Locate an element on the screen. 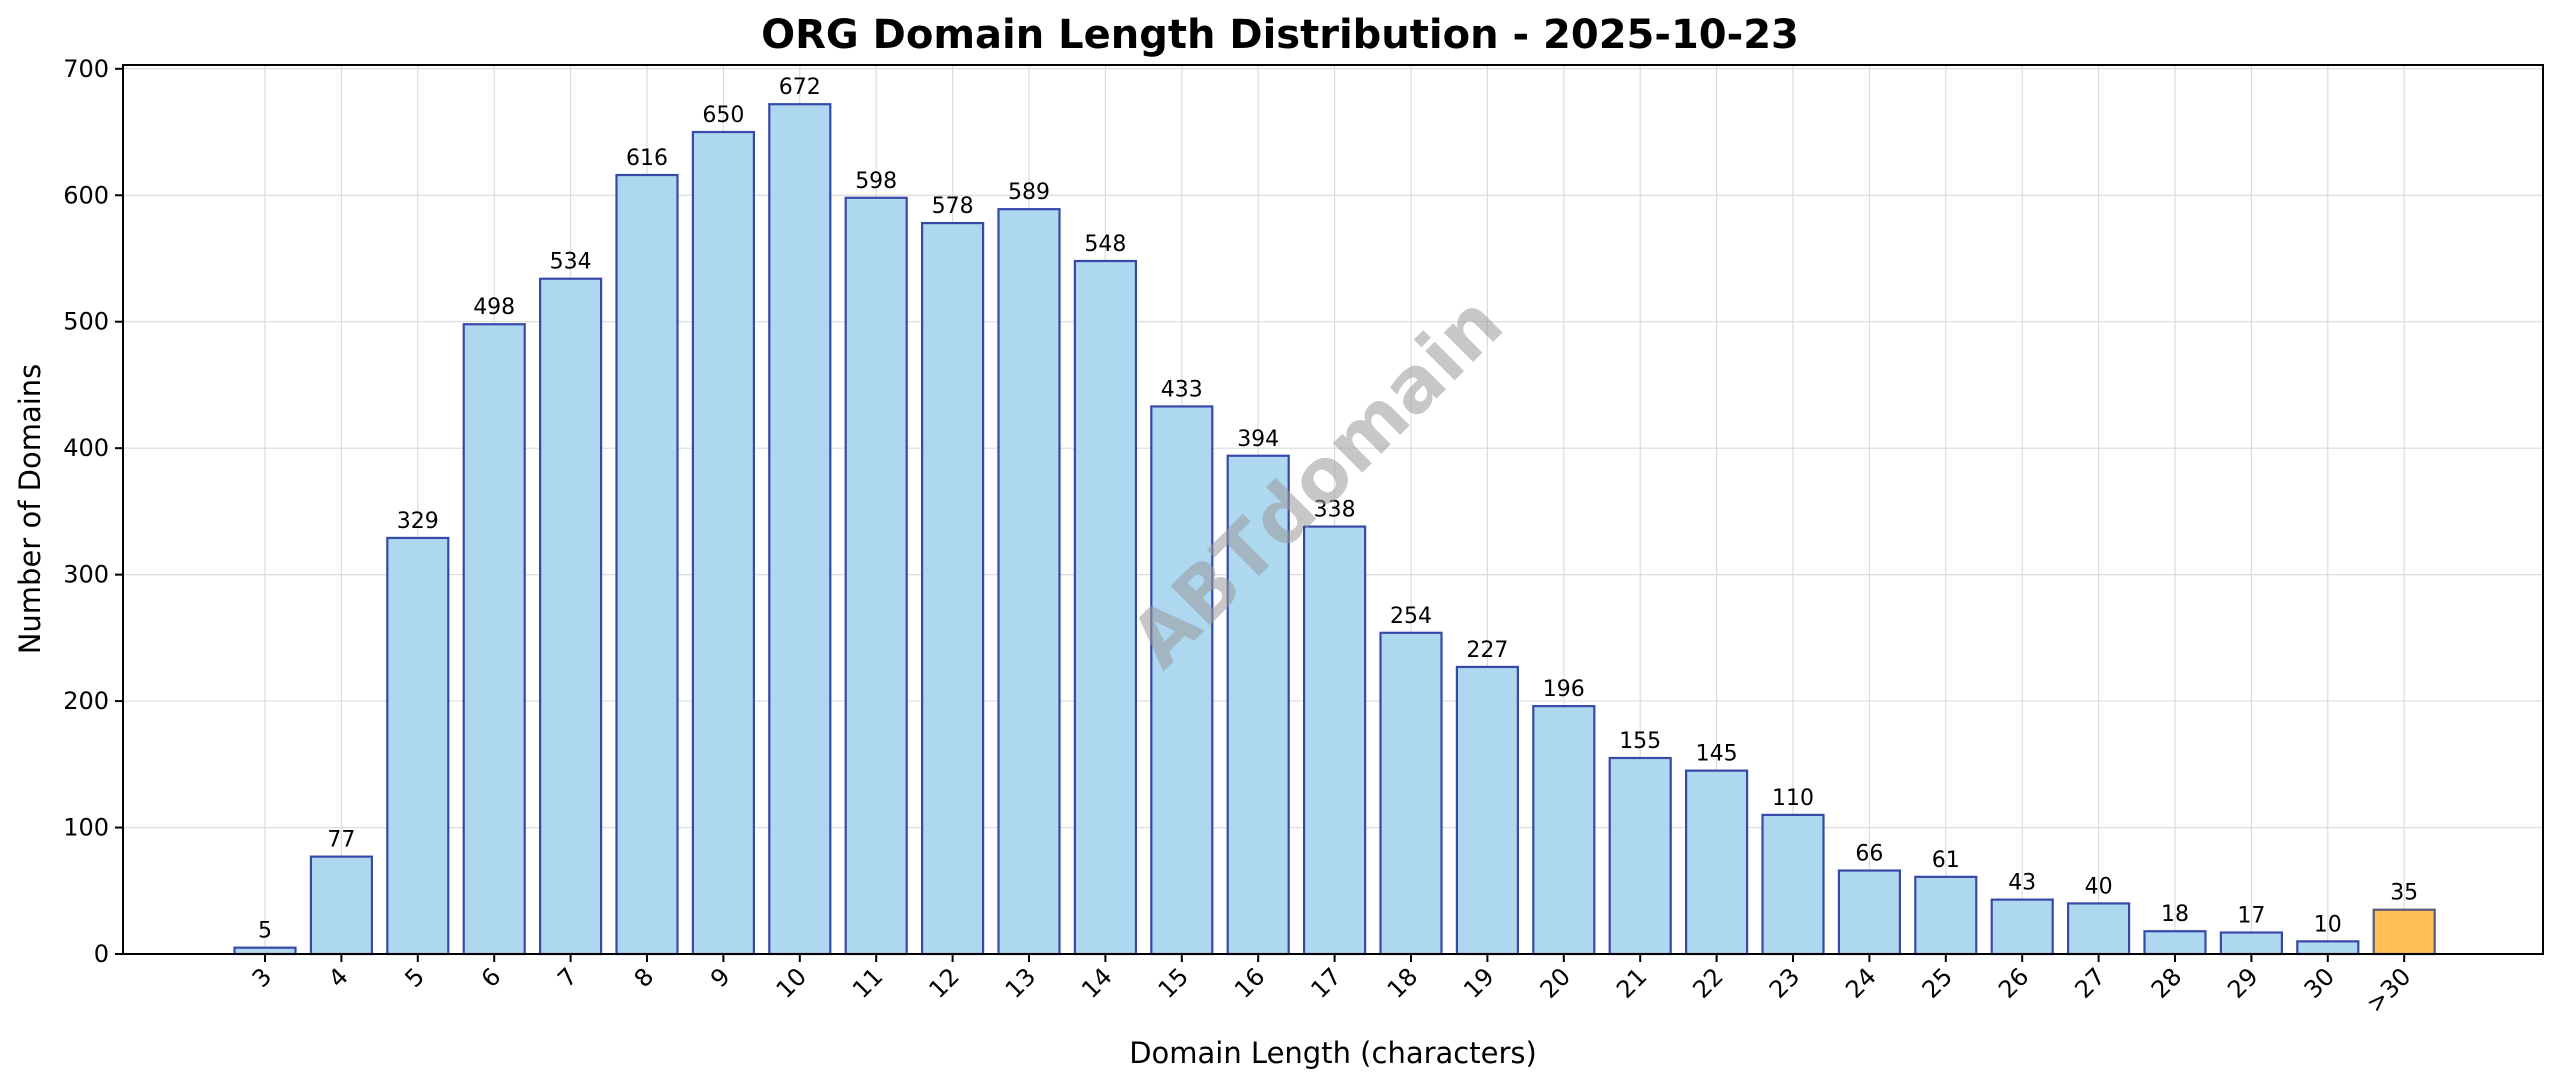 Image resolution: width=2560 pixels, height=1087 pixels. value-label-24: 66 is located at coordinates (1869, 854).